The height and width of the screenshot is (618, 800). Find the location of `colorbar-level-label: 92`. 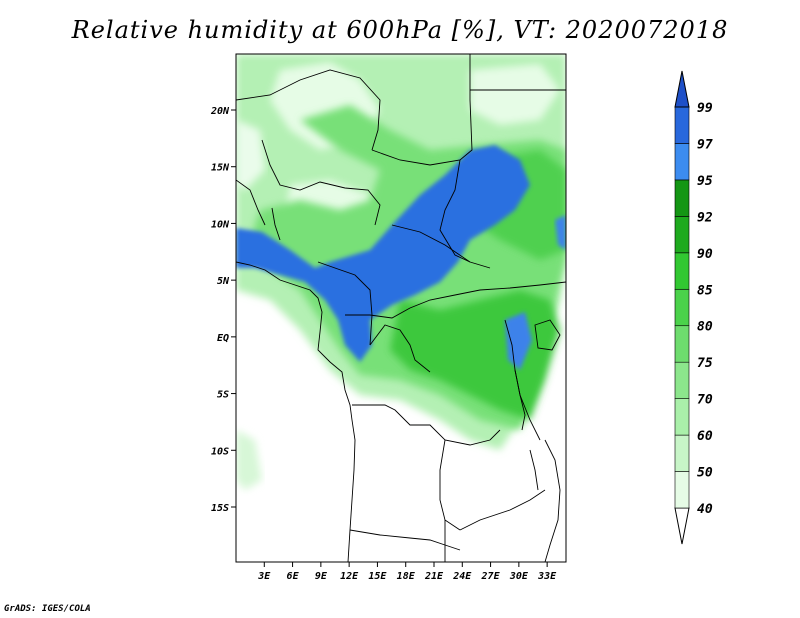

colorbar-level-label: 92 is located at coordinates (705, 217).